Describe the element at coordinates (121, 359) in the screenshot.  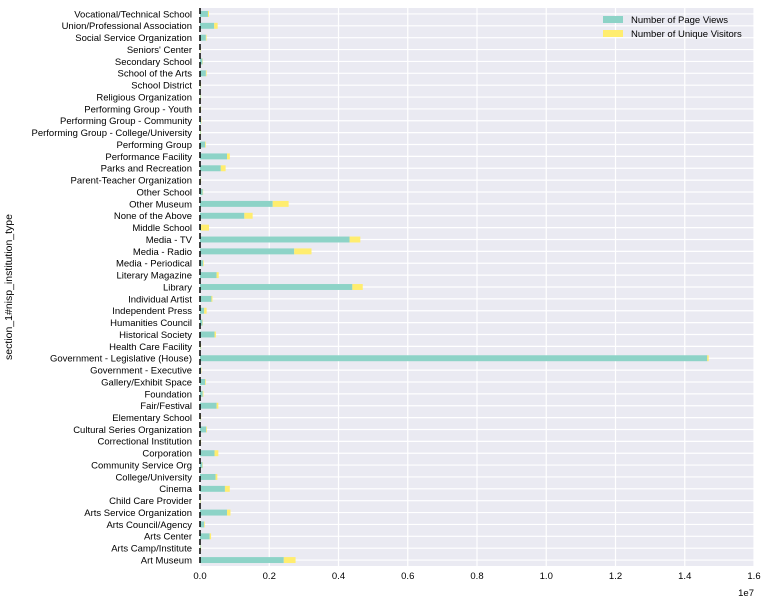
I see `y-tick-label-government-legislative-house: Government - Legislative (House)` at that location.